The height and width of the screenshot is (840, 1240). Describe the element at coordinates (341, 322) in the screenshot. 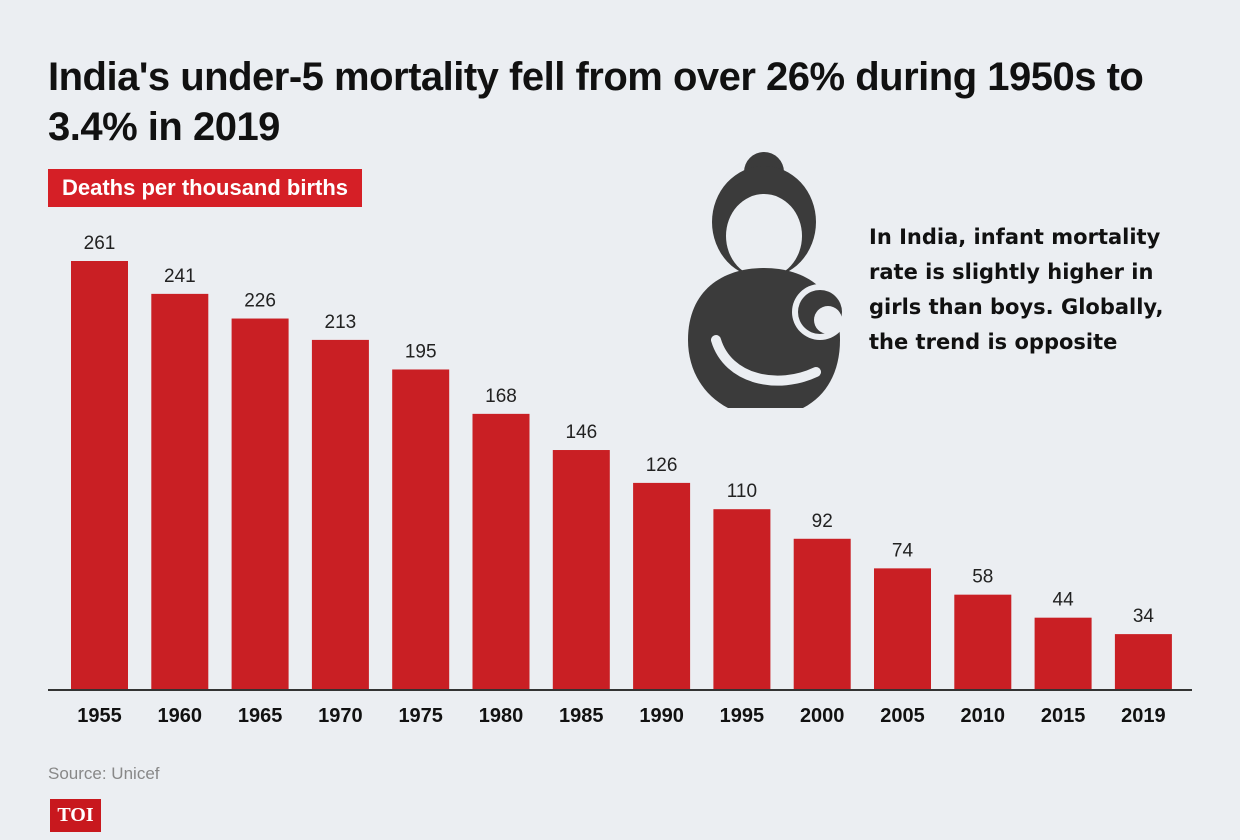

I see `data-label-1970: 213` at that location.